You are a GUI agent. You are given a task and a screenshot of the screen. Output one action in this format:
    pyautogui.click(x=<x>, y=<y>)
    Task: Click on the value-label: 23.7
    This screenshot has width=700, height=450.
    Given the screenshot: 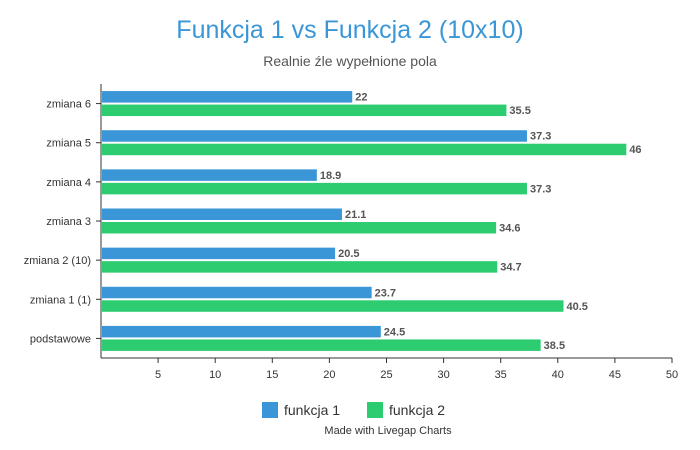 What is the action you would take?
    pyautogui.click(x=385, y=293)
    